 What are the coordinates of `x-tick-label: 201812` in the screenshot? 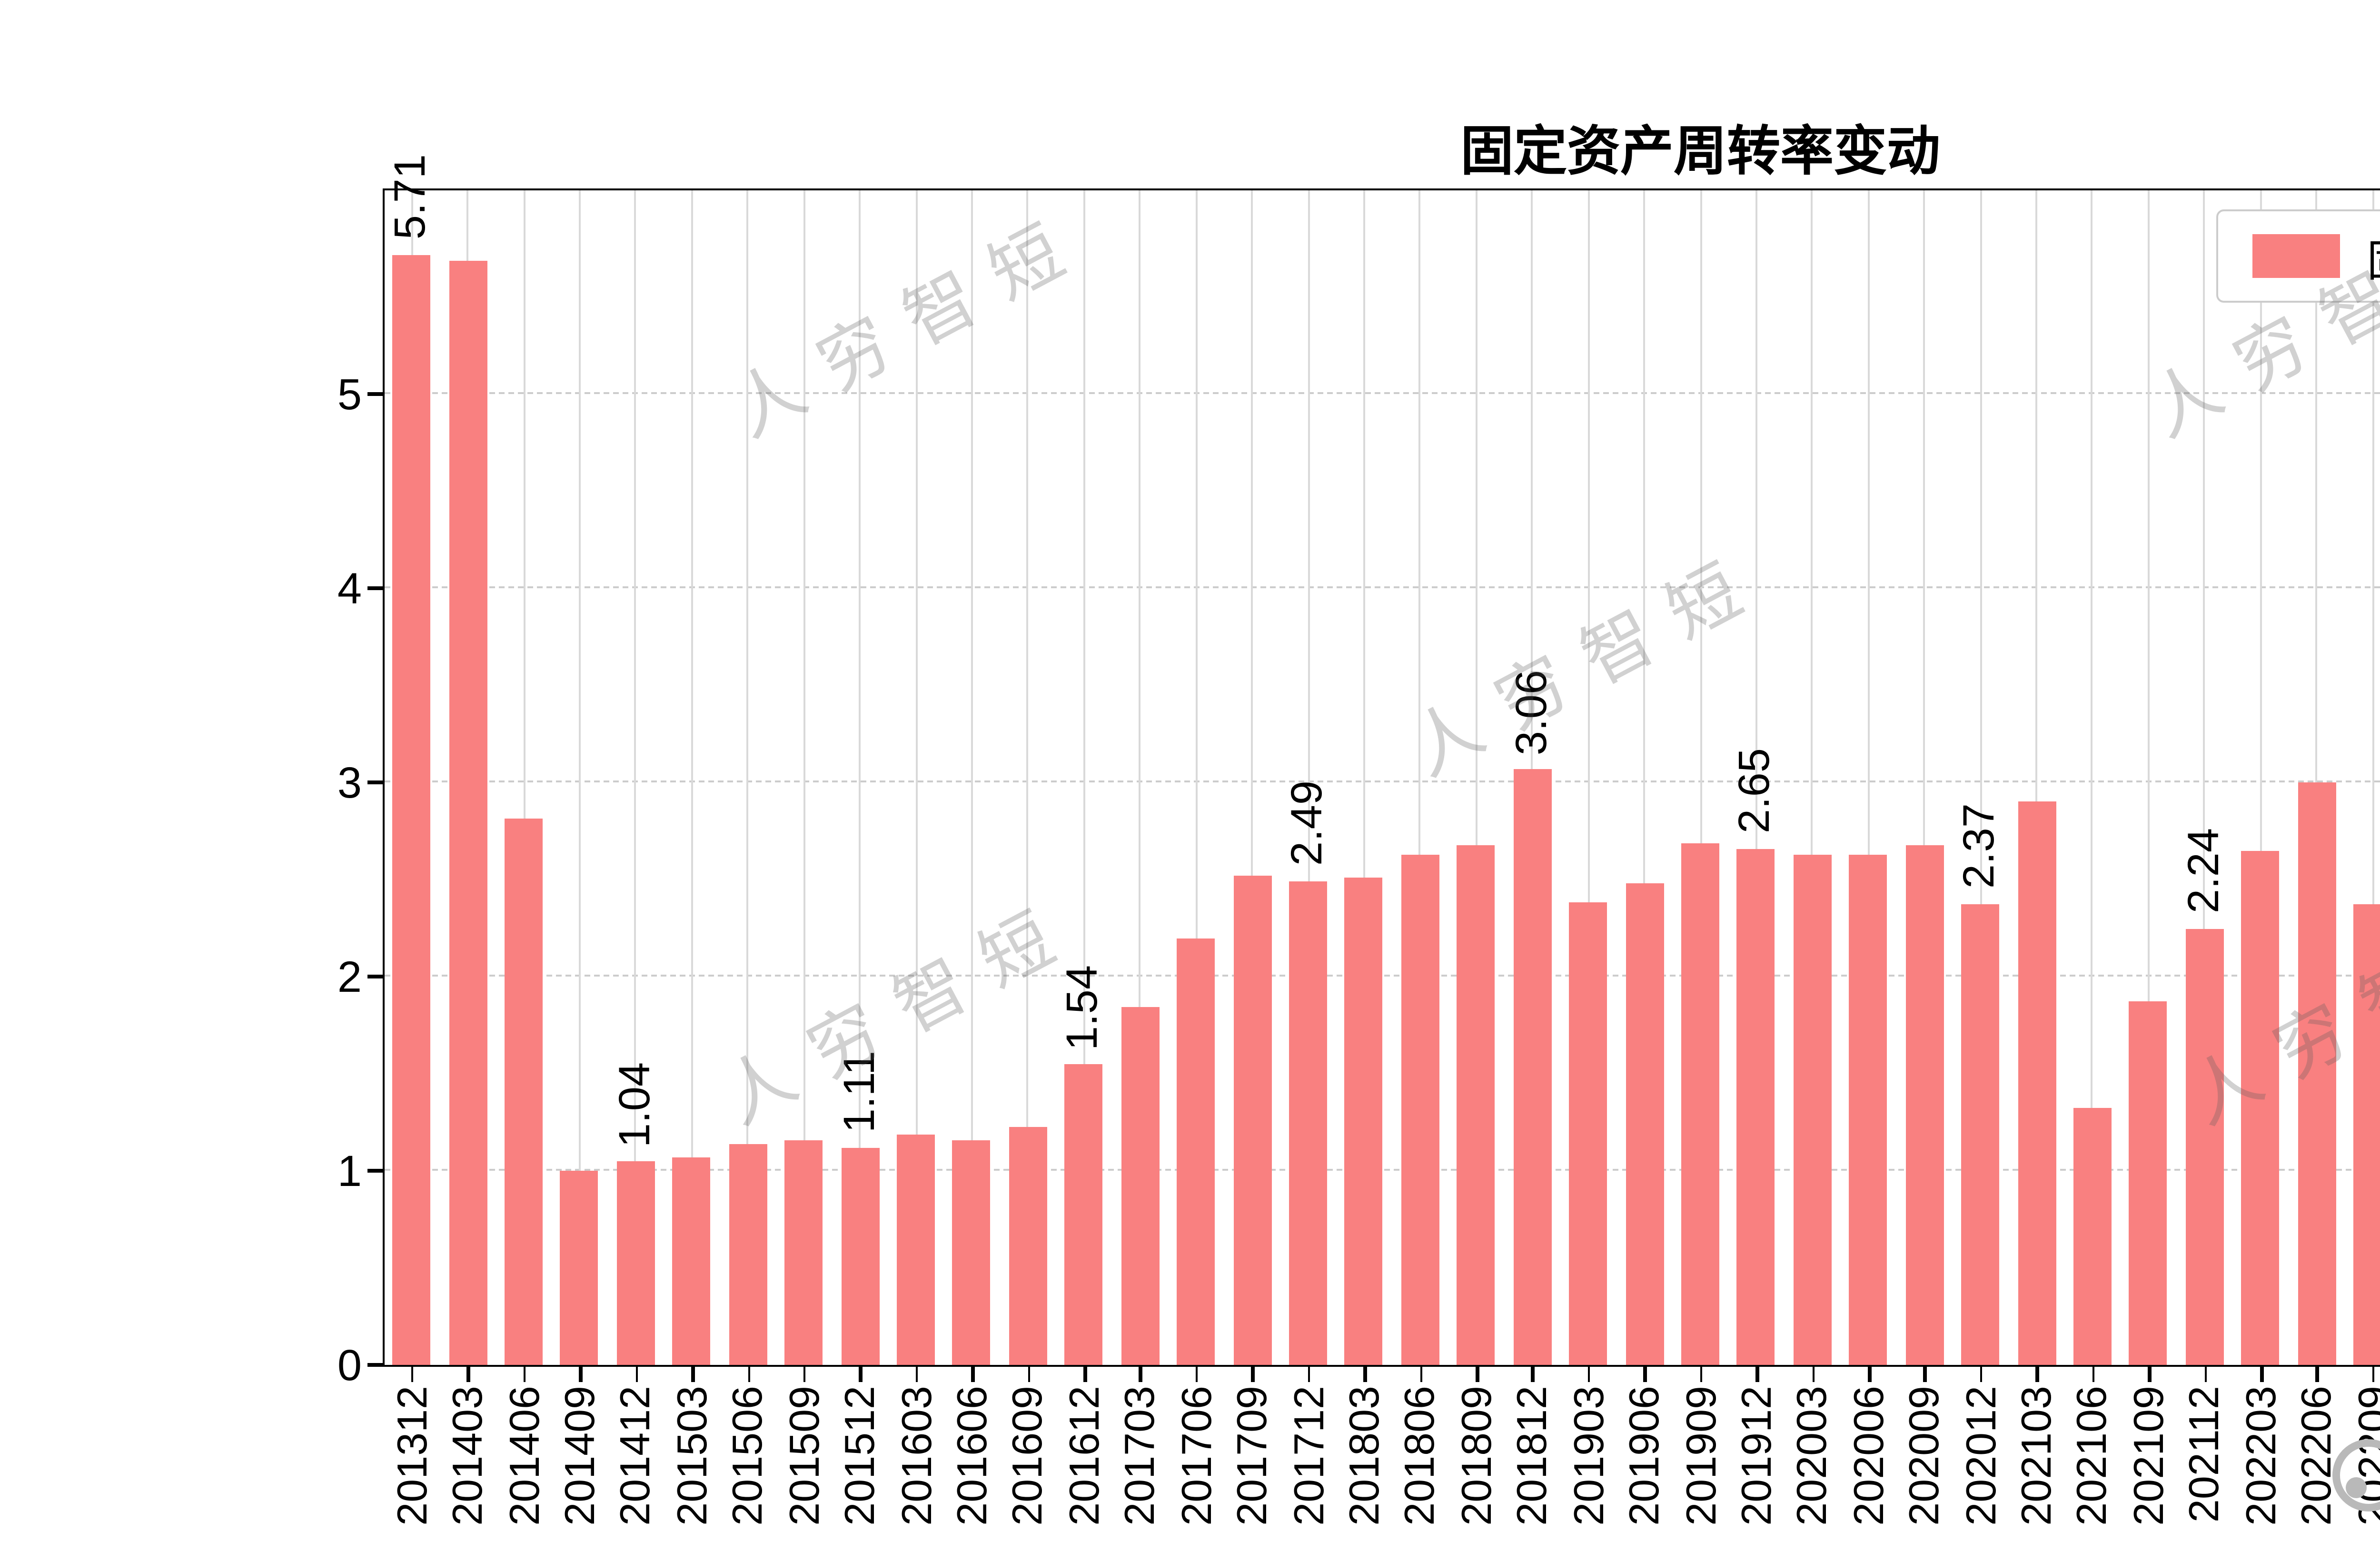 It's located at (1532, 1456).